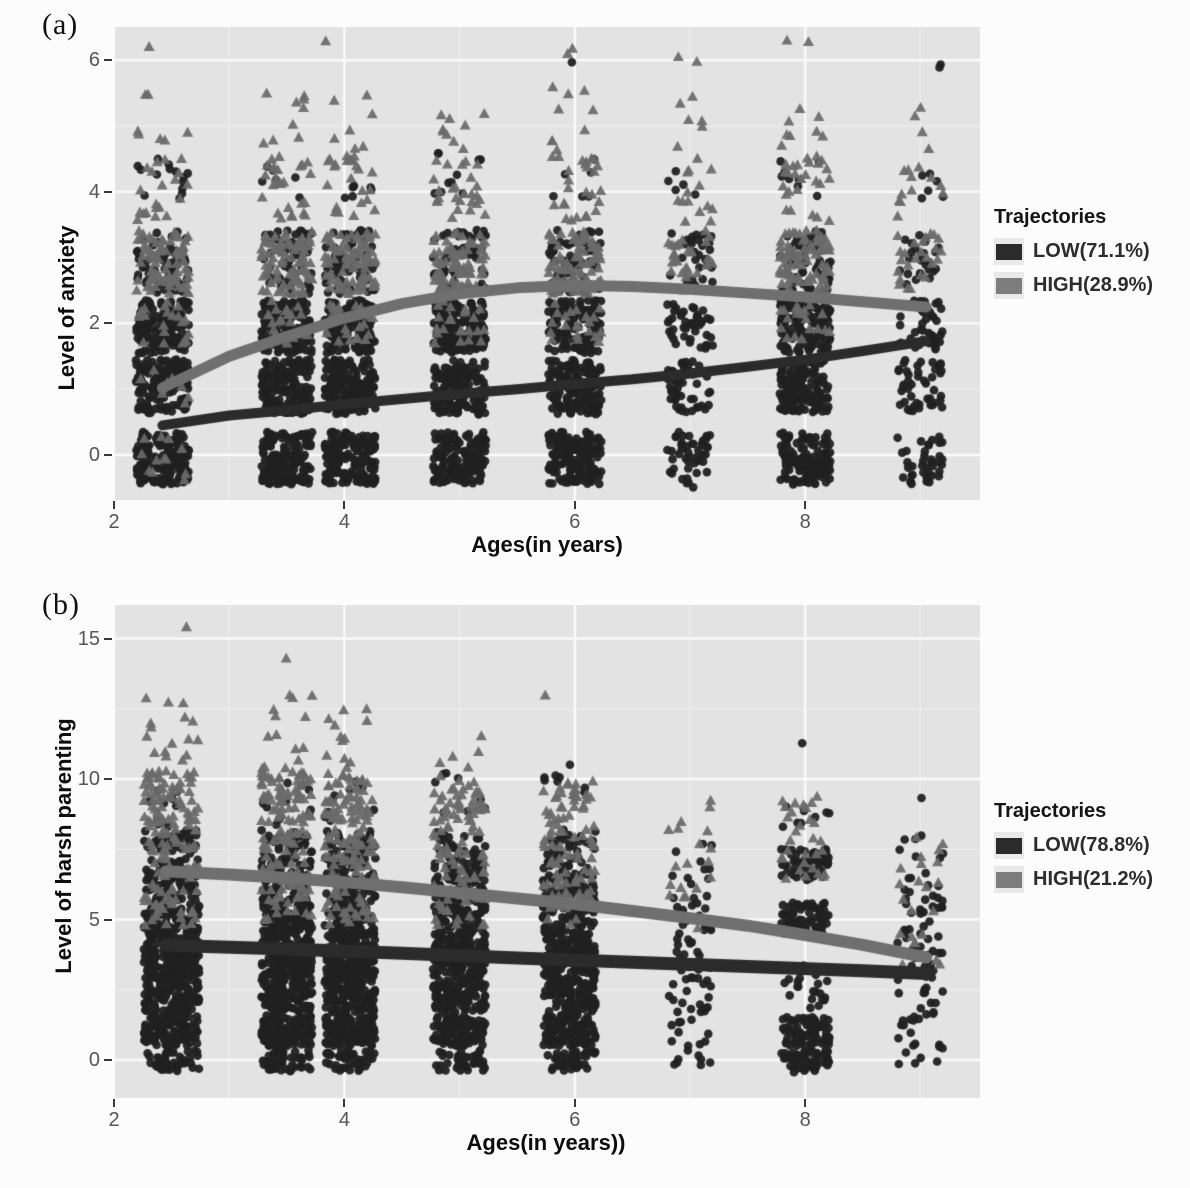  I want to click on panel-a-x-tick-label: 2, so click(114, 522).